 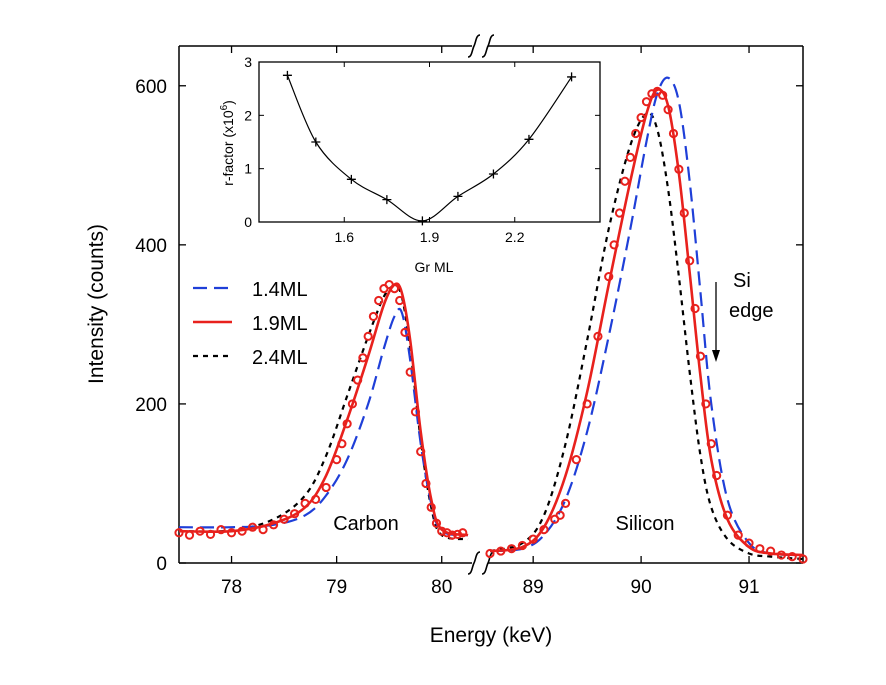 What do you see at coordinates (248, 62) in the screenshot?
I see `inset-y-tick-label: 3` at bounding box center [248, 62].